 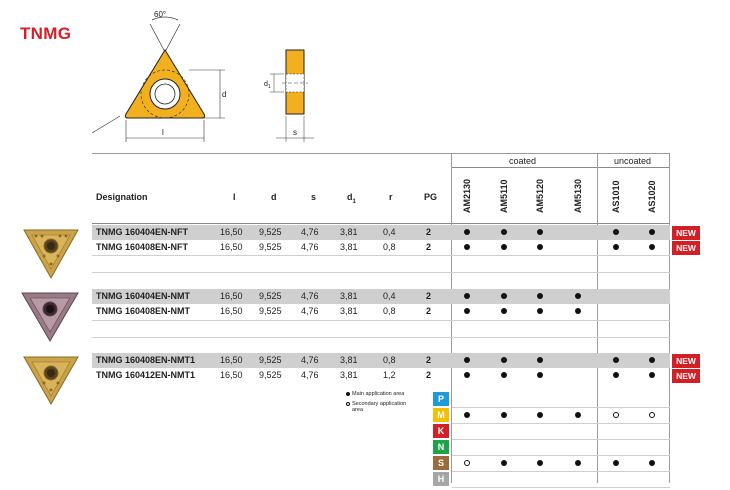 What do you see at coordinates (160, 14) in the screenshot?
I see `angle-label: 60°` at bounding box center [160, 14].